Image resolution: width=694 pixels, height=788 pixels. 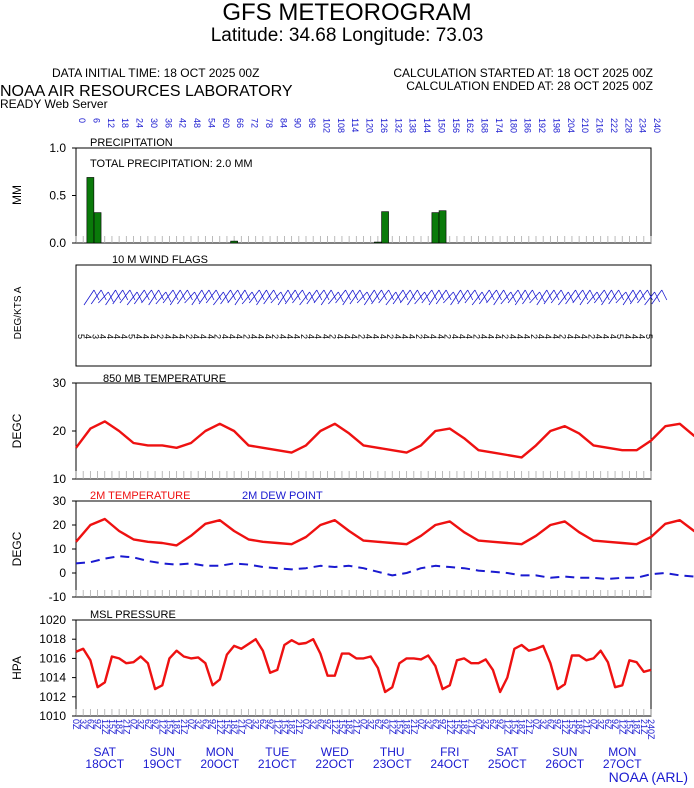 I want to click on forecast-hour-label: 72, so click(x=255, y=123).